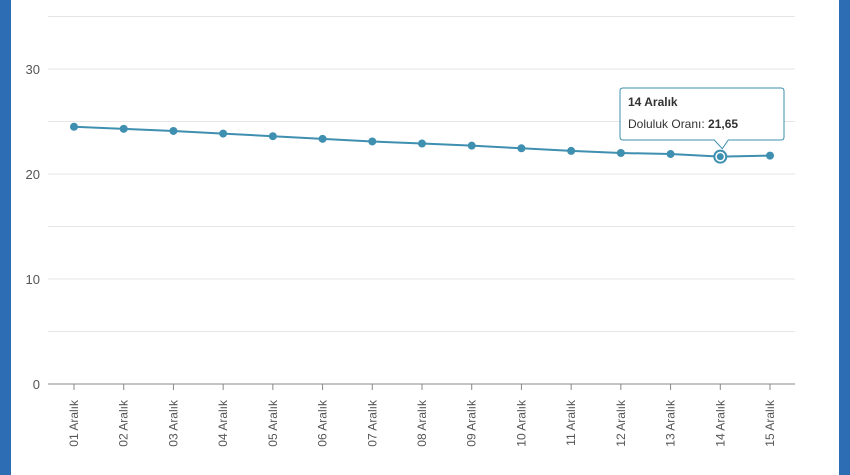 This screenshot has width=850, height=475. I want to click on y-tick-label: 20, so click(33, 174).